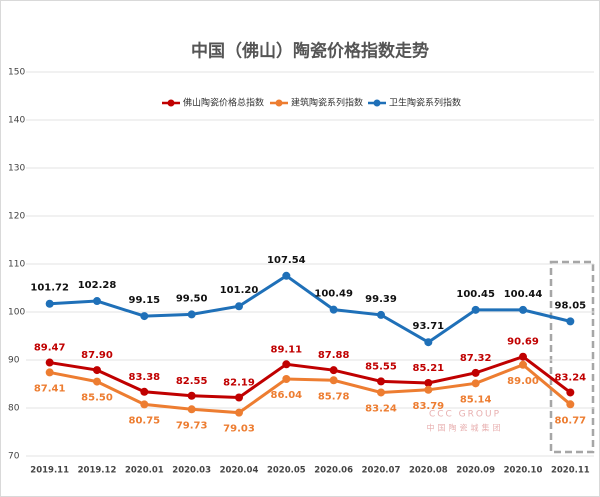 The width and height of the screenshot is (600, 497). What do you see at coordinates (14, 457) in the screenshot?
I see `y-tick-label: 70` at bounding box center [14, 457].